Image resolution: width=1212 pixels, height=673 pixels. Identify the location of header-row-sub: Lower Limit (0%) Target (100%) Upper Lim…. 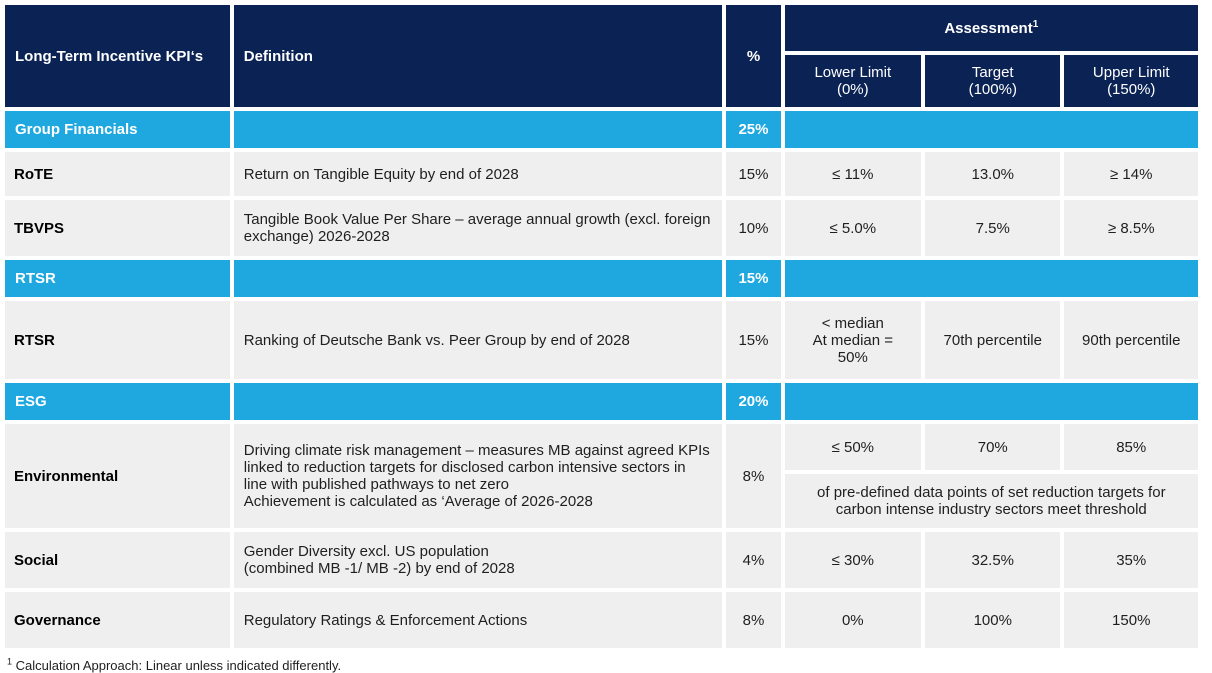
(601, 81).